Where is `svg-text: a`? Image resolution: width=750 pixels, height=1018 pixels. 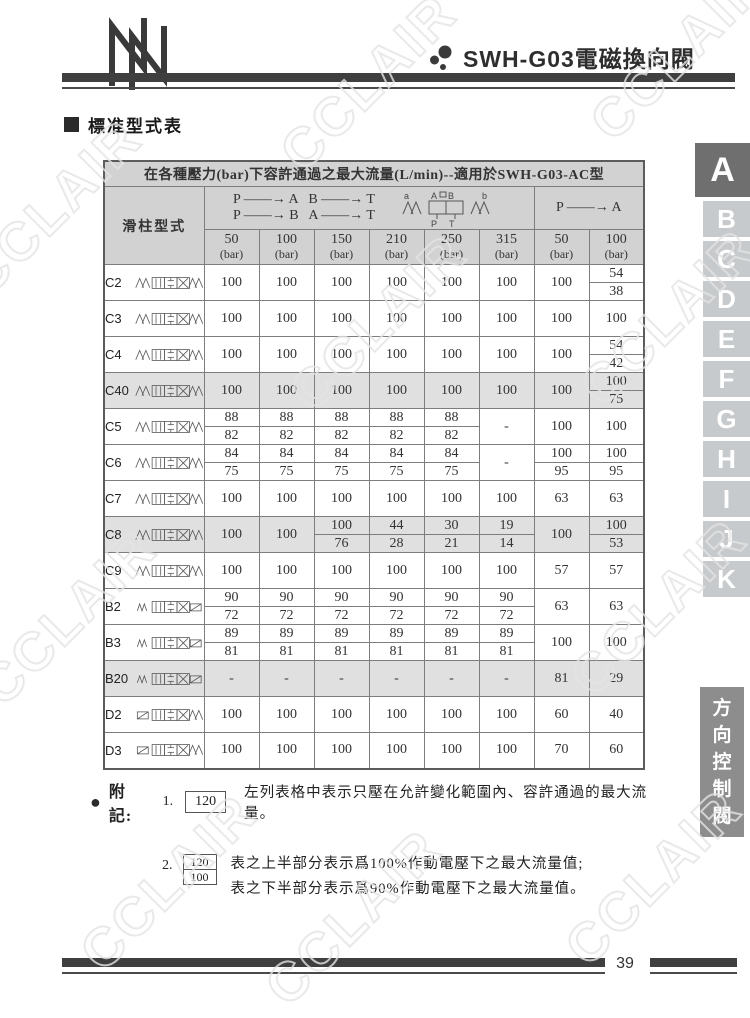
svg-text: a is located at coordinates (406, 196).